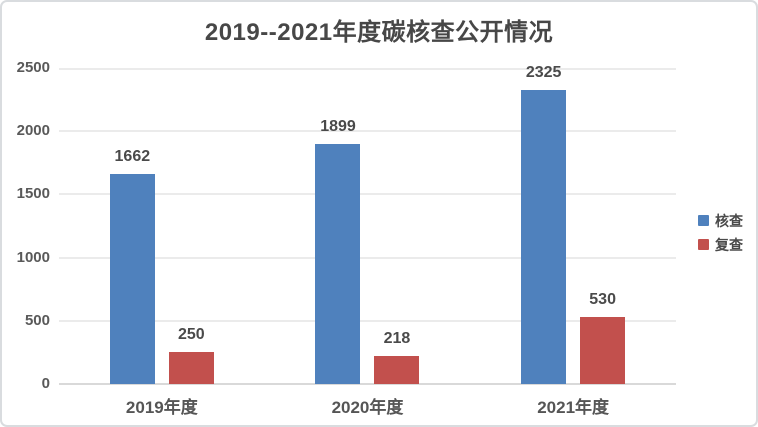 The width and height of the screenshot is (758, 427). What do you see at coordinates (397, 338) in the screenshot?
I see `bar-value-label: 218` at bounding box center [397, 338].